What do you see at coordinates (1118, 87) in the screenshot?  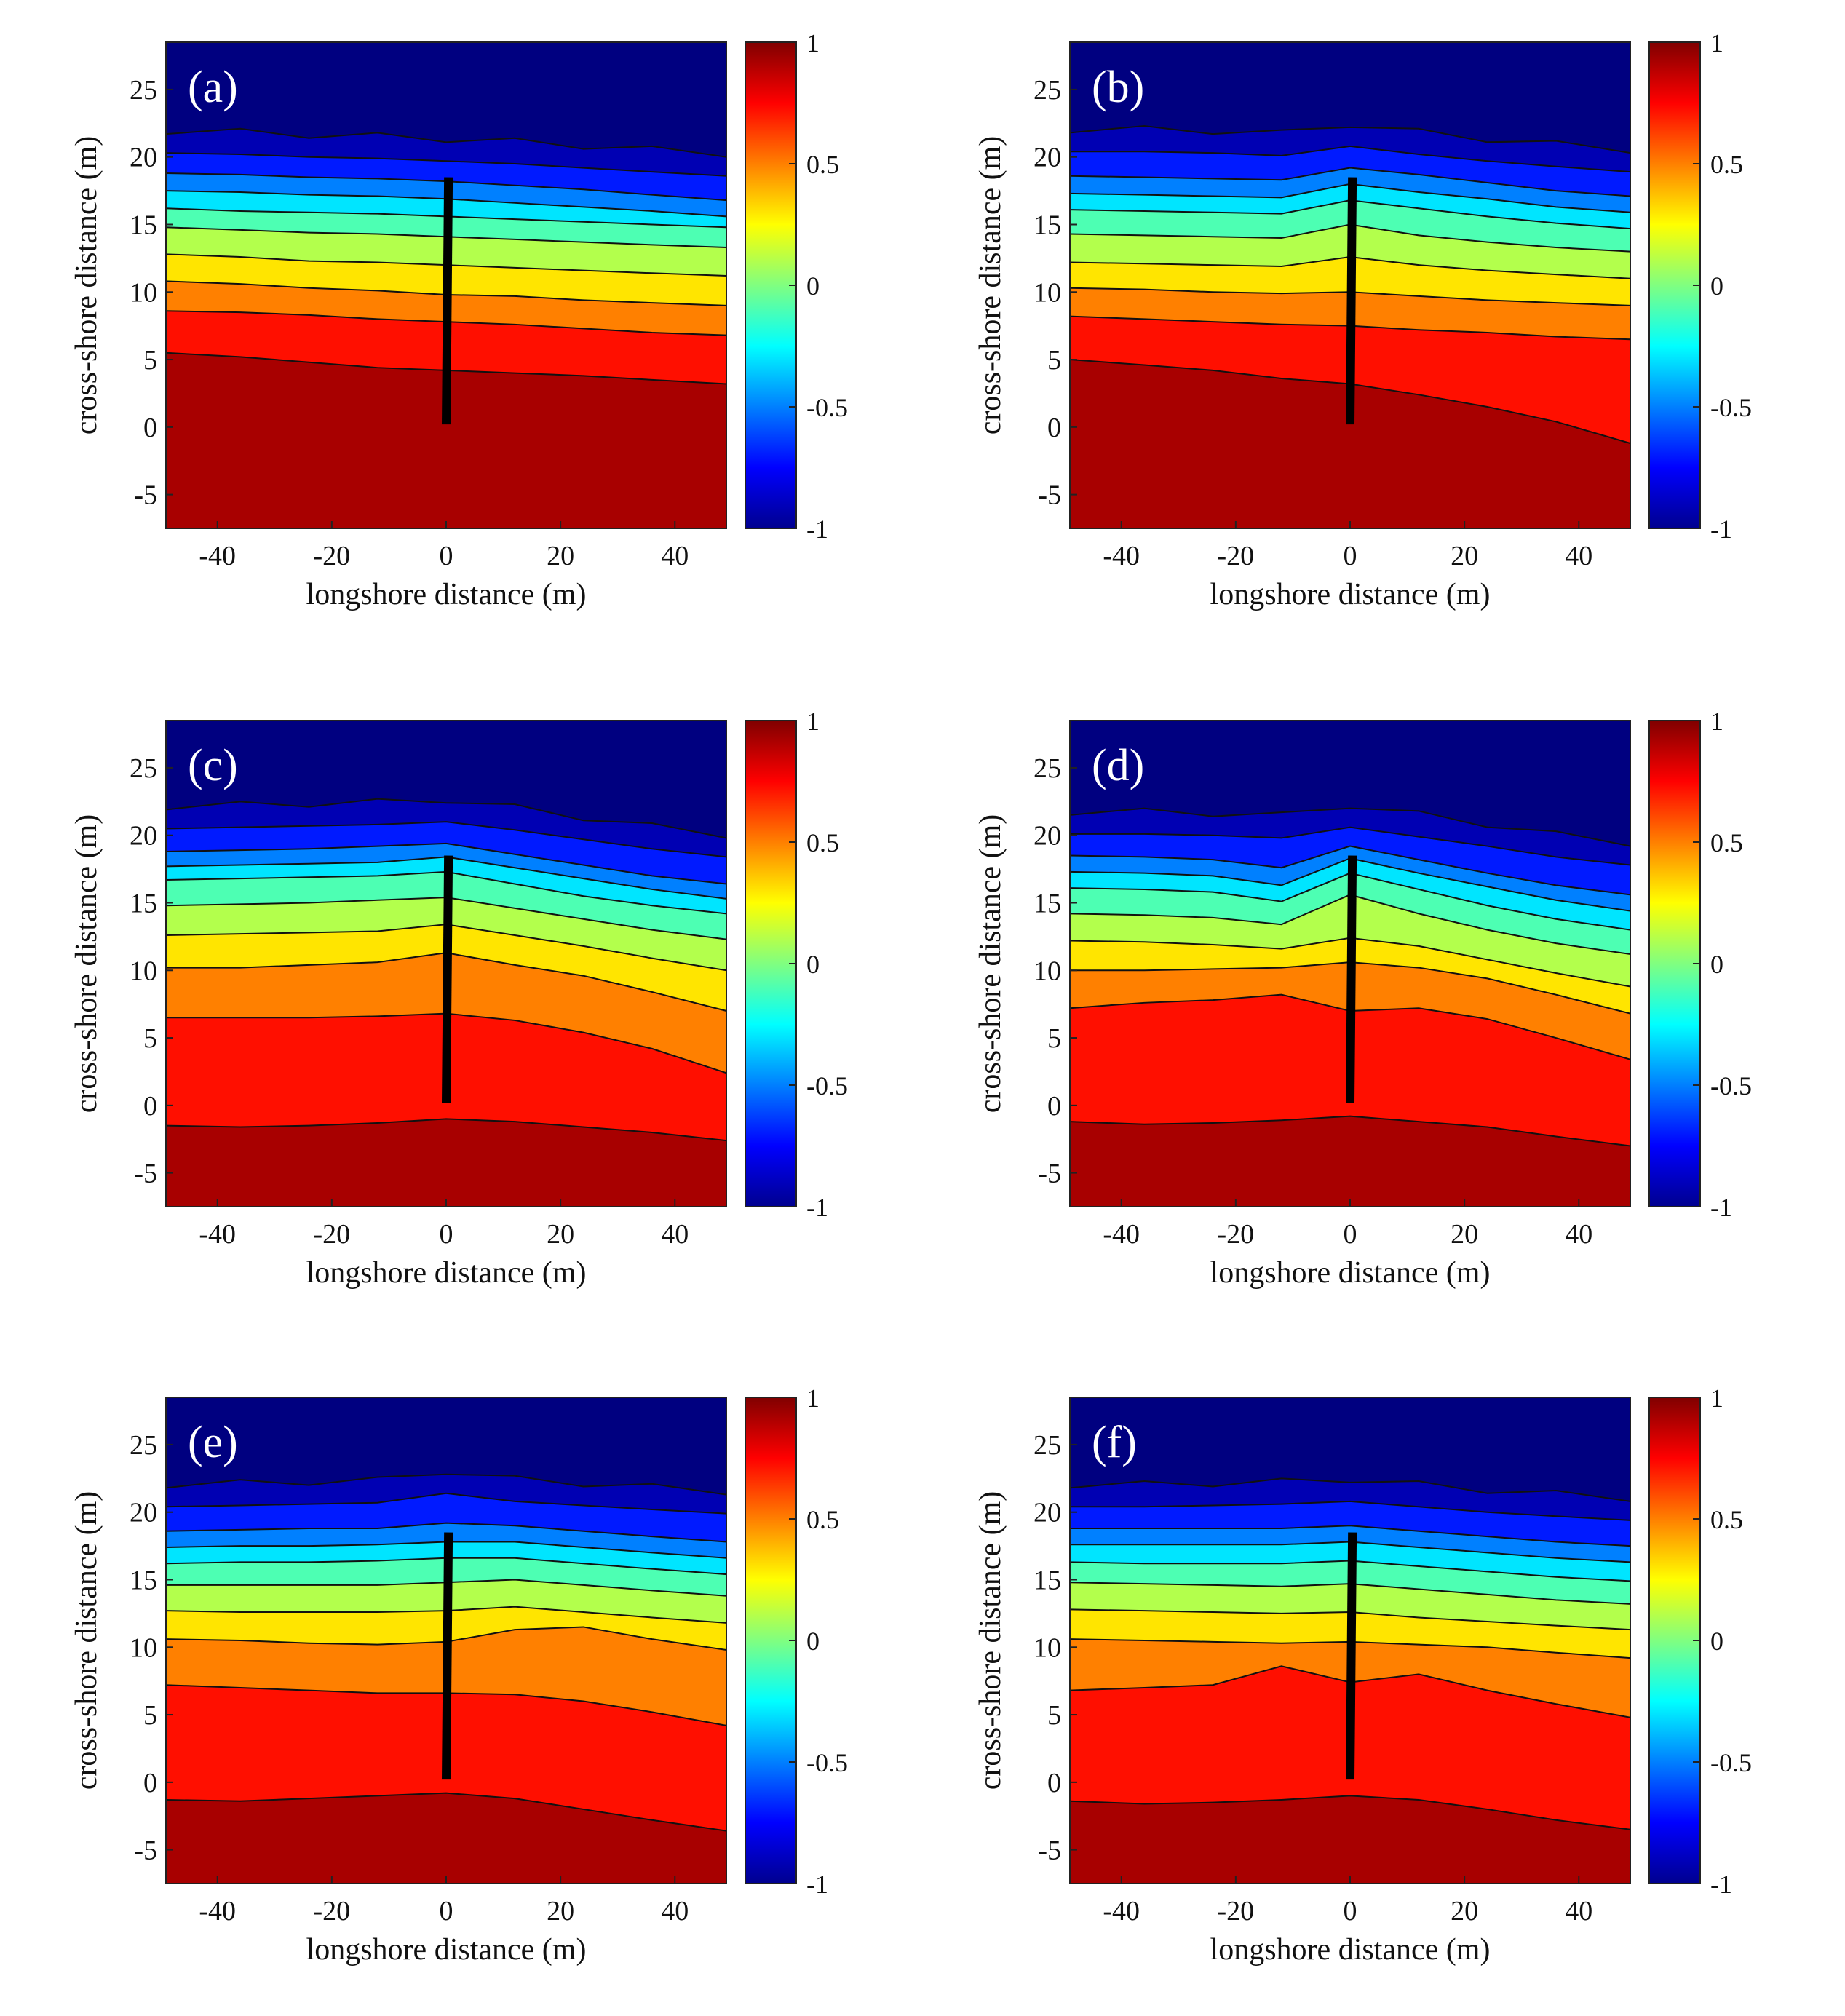 I see `panel-label: (b)` at bounding box center [1118, 87].